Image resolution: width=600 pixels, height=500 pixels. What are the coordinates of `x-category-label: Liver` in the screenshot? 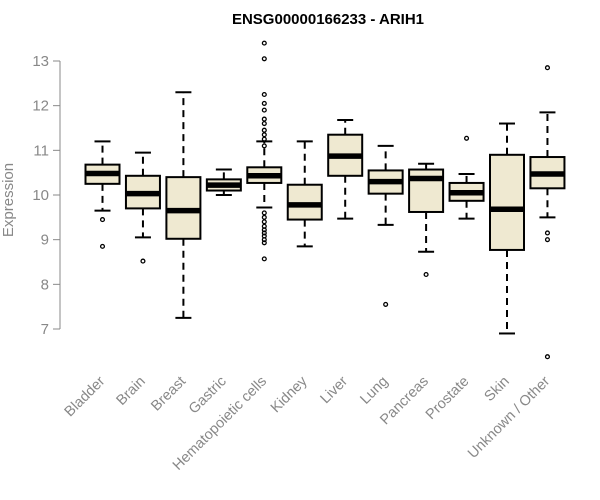 It's located at (334, 390).